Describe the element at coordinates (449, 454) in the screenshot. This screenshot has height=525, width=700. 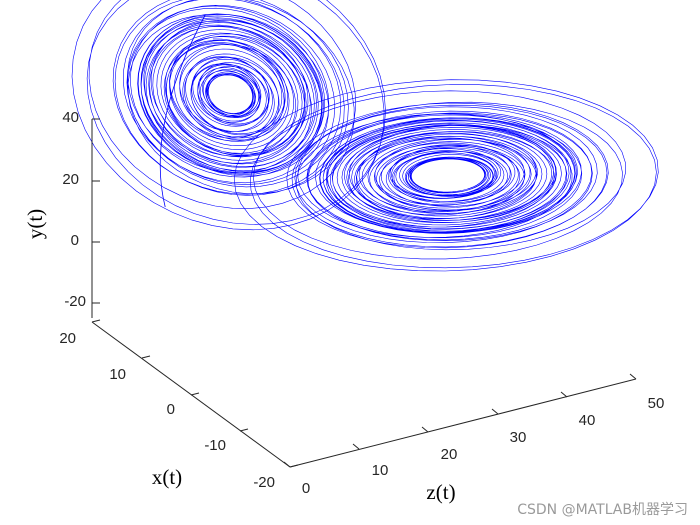
I see `ztick-label: 20` at that location.